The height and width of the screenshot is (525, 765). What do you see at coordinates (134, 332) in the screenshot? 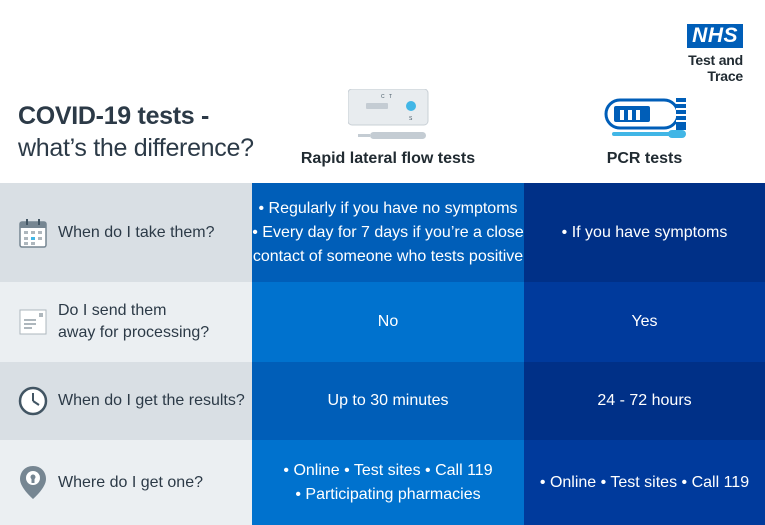
I see `question-line: away for processing?` at bounding box center [134, 332].